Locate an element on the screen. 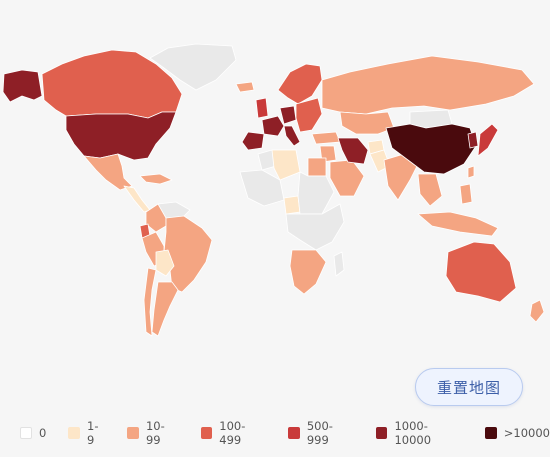 This screenshot has height=457, width=550. region-nigeria is located at coordinates (292, 205).